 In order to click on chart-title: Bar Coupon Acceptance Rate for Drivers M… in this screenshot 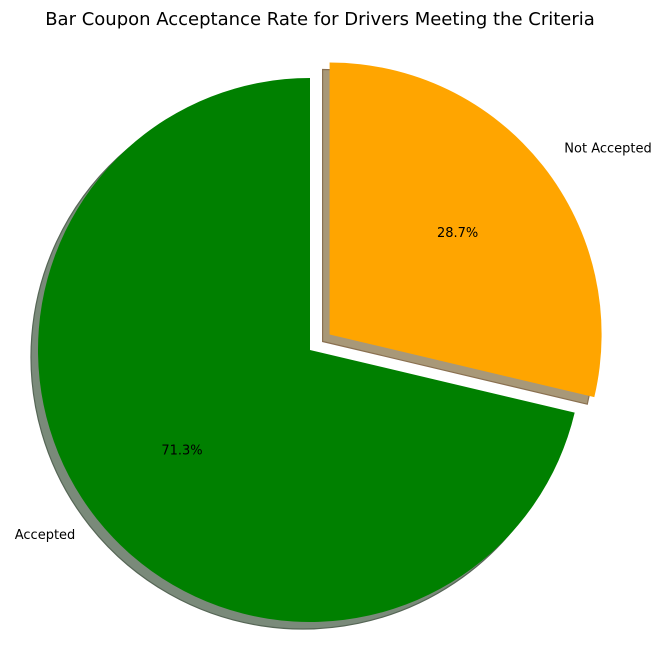, I will do `click(320, 19)`.